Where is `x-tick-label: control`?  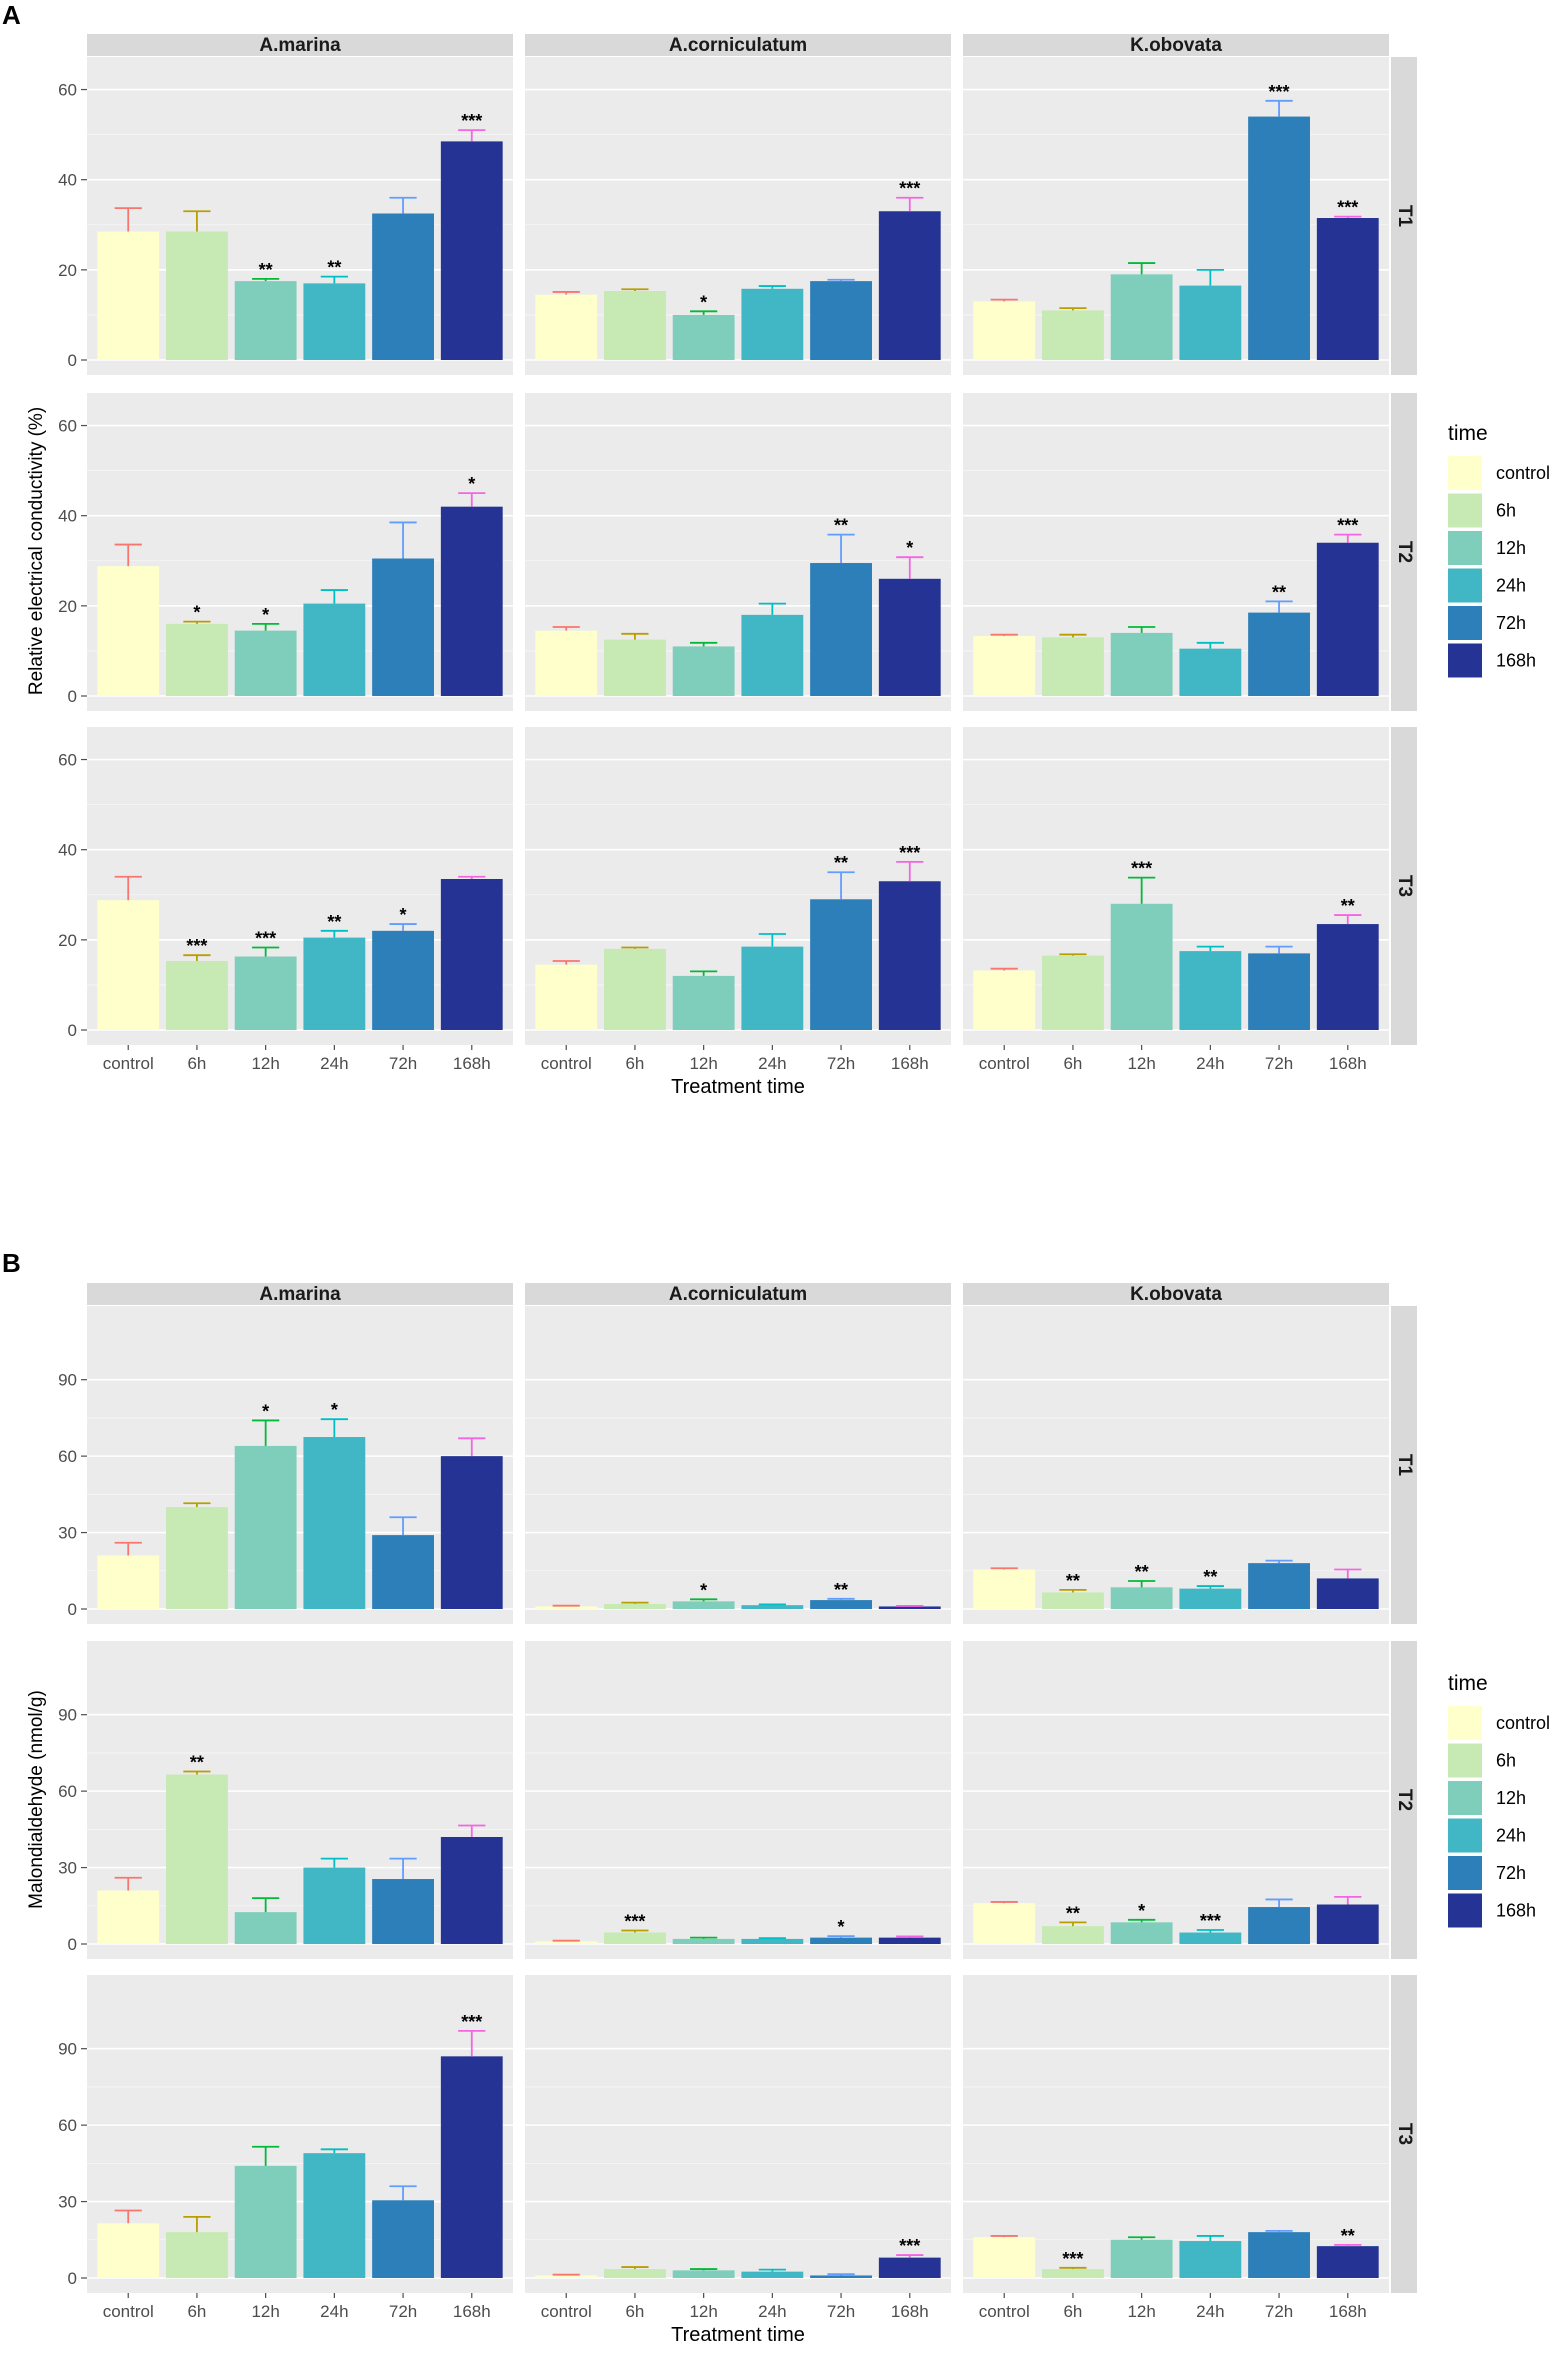 x-tick-label: control is located at coordinates (128, 2311).